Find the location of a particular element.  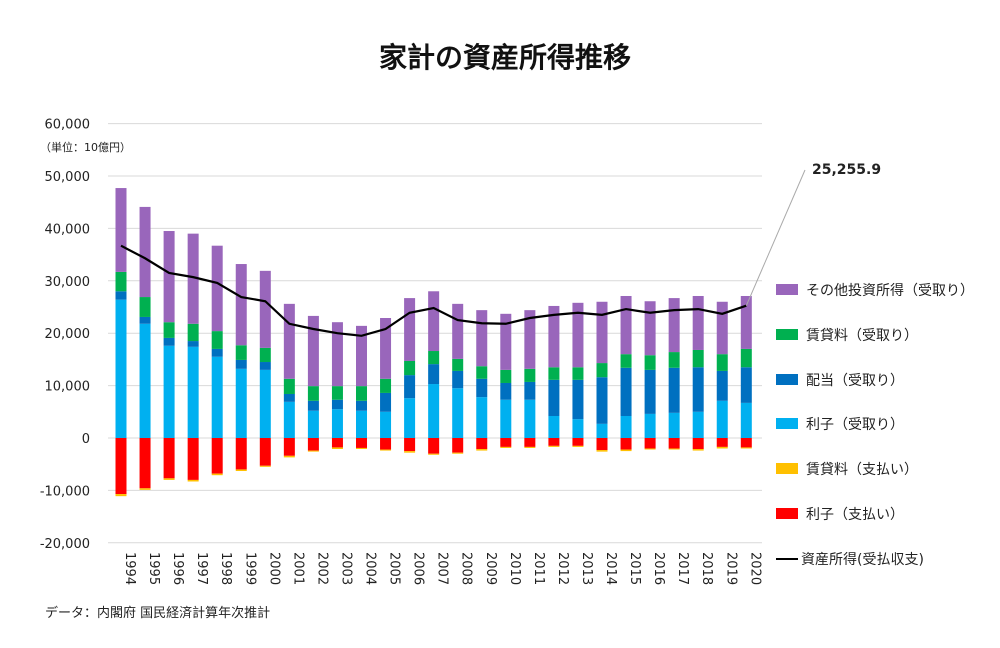

x-tick-label: 2019 is located at coordinates (730, 568).